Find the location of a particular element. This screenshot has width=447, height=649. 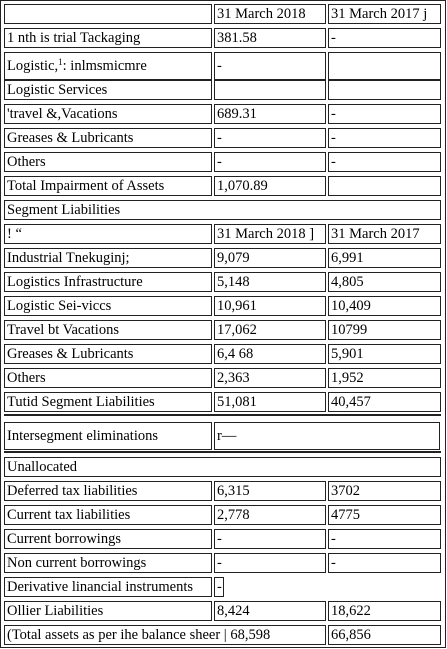

value-2017: 10,409 is located at coordinates (384, 306).